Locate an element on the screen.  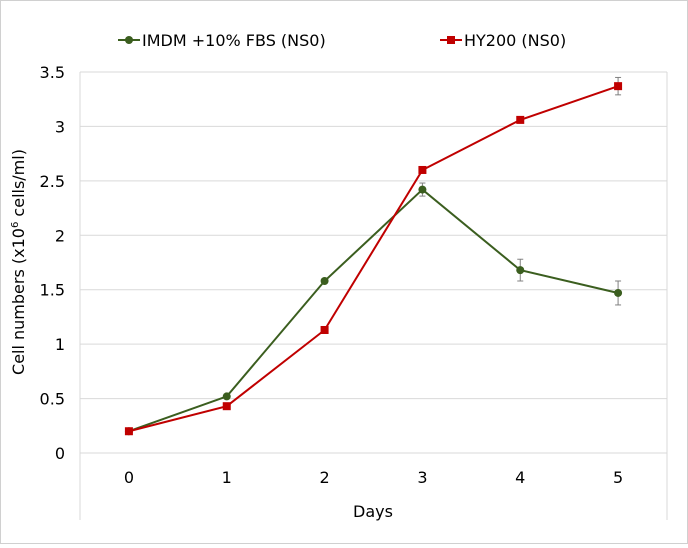
y-tick-label: 3.5 is located at coordinates (52, 72).